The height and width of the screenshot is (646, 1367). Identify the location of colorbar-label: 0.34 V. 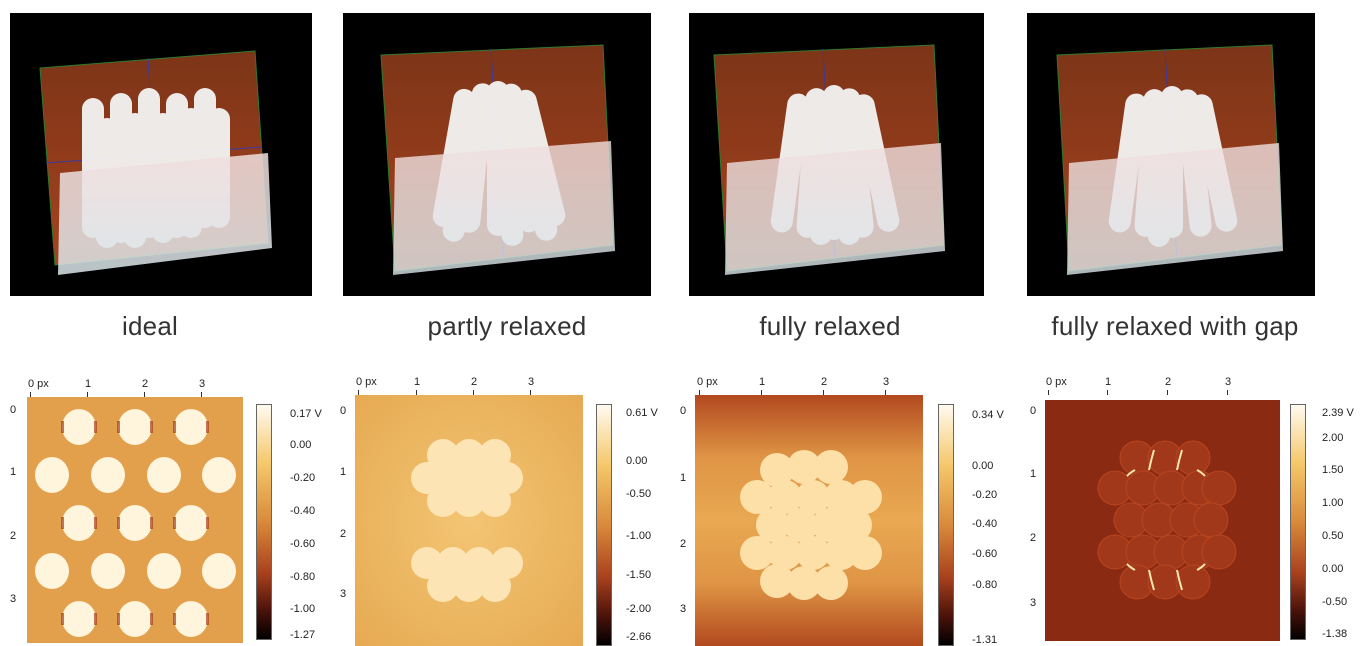
(988, 415).